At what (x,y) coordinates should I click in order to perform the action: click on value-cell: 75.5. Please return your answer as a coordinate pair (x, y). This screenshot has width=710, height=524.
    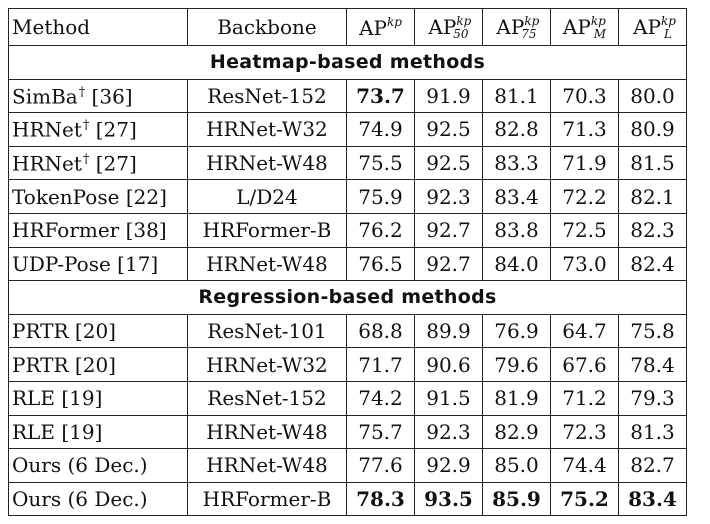
    Looking at the image, I should click on (380, 163).